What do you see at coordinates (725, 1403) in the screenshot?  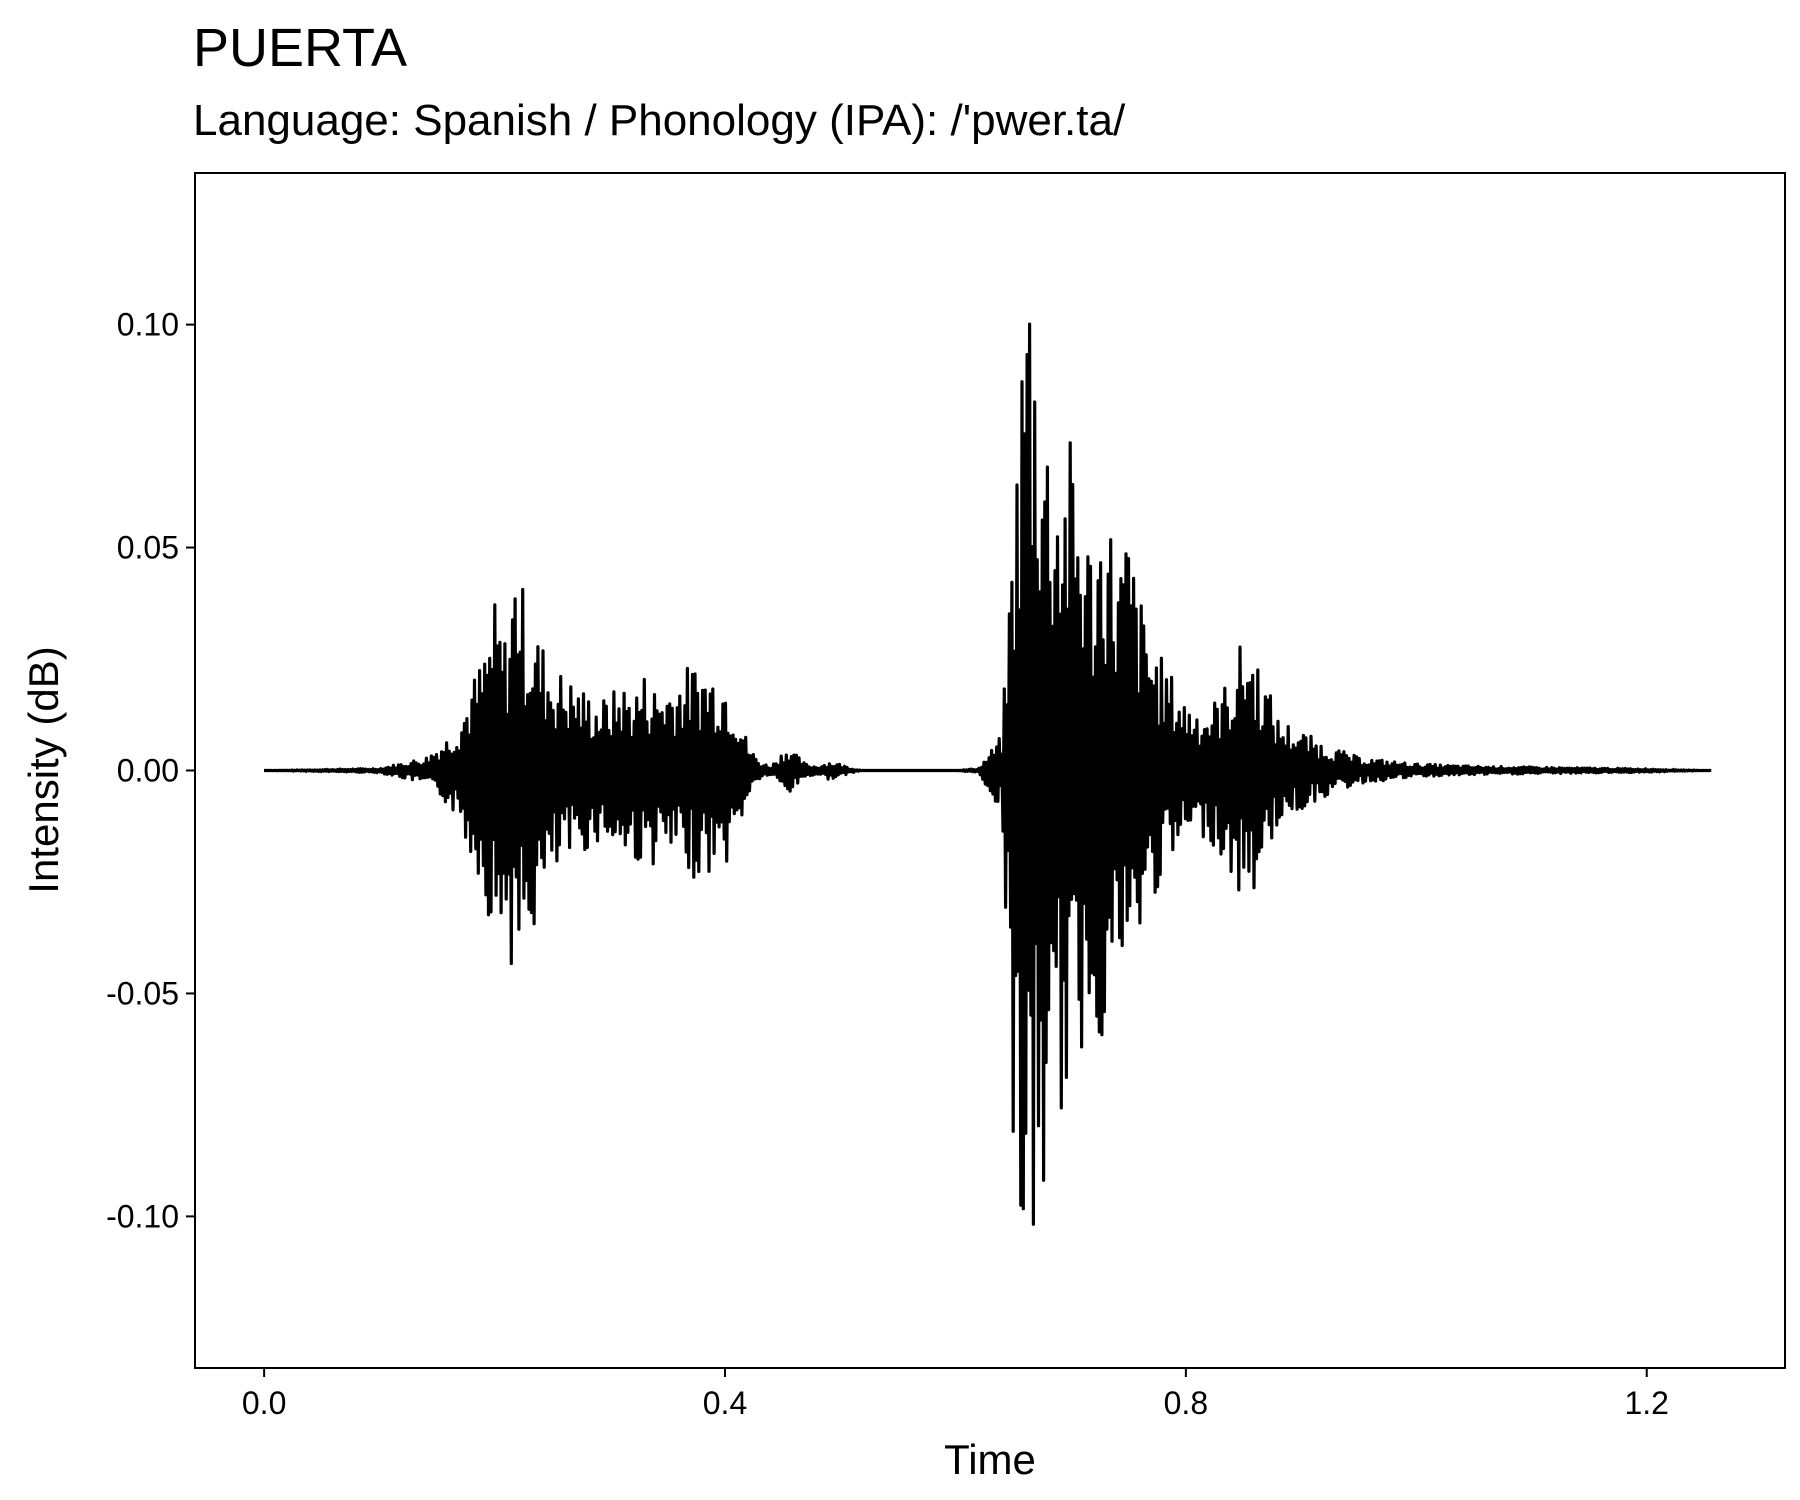 I see `x-tick-label: 0.4` at bounding box center [725, 1403].